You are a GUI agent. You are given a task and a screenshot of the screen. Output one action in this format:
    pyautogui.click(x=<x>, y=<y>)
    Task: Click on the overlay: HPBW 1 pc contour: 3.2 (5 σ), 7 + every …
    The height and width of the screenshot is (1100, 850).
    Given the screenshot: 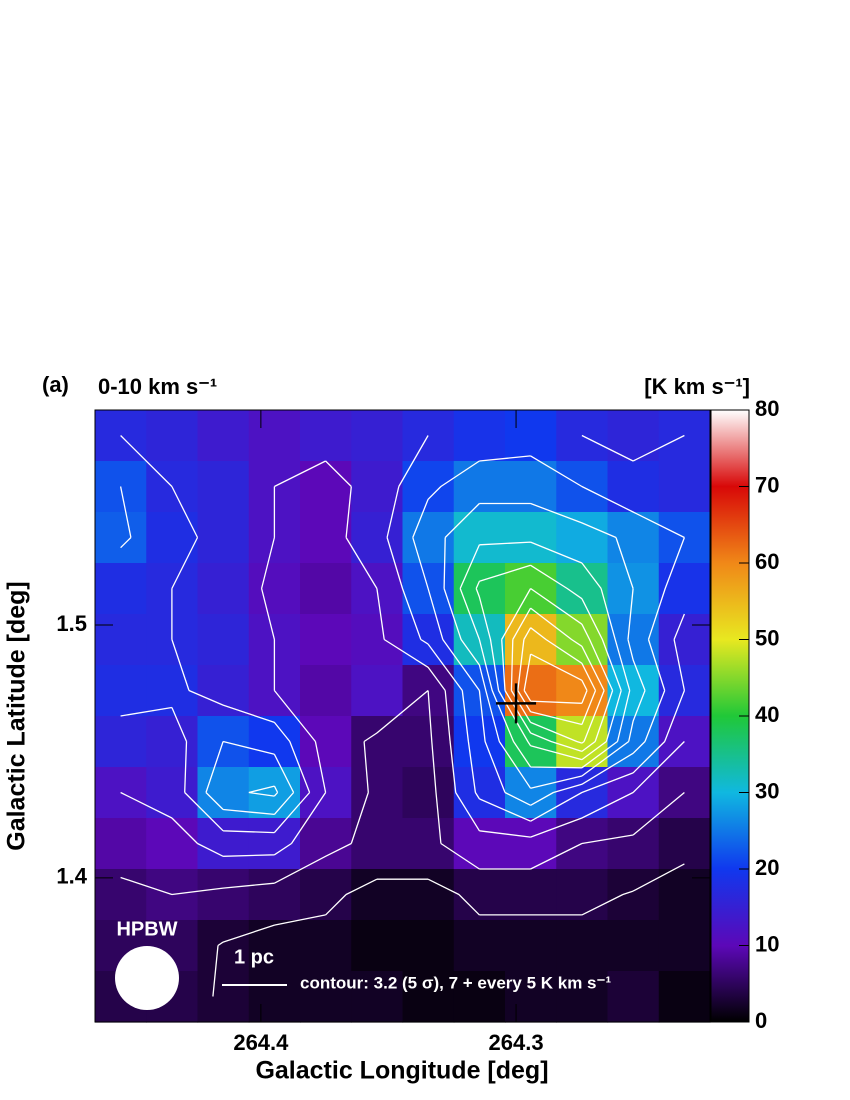 What is the action you would take?
    pyautogui.click(x=363, y=964)
    